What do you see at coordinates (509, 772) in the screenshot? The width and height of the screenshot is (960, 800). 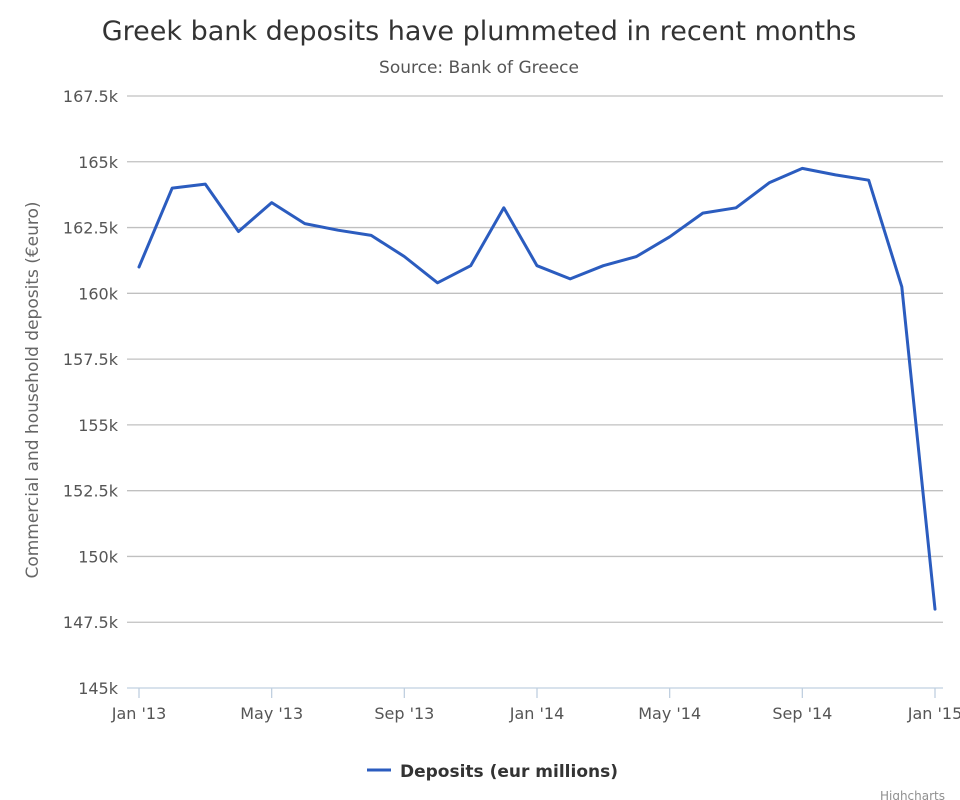 I see `legend-label: Deposits (eur millions)` at bounding box center [509, 772].